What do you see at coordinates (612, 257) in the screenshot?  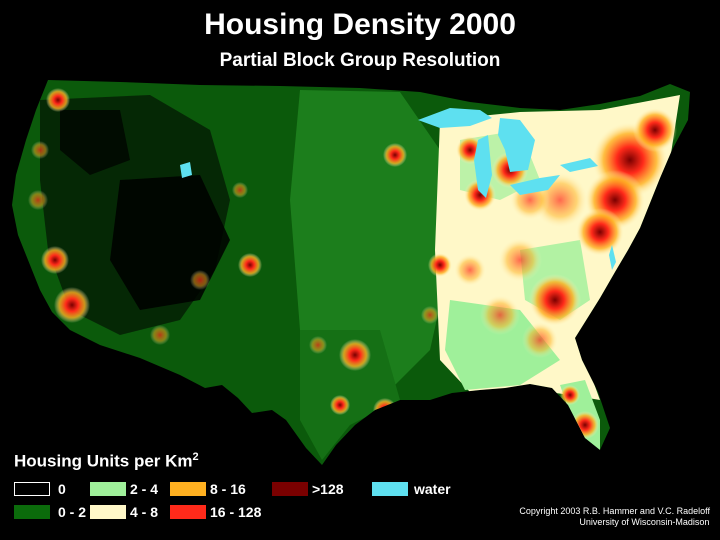 I see `chesapeake-bay` at bounding box center [612, 257].